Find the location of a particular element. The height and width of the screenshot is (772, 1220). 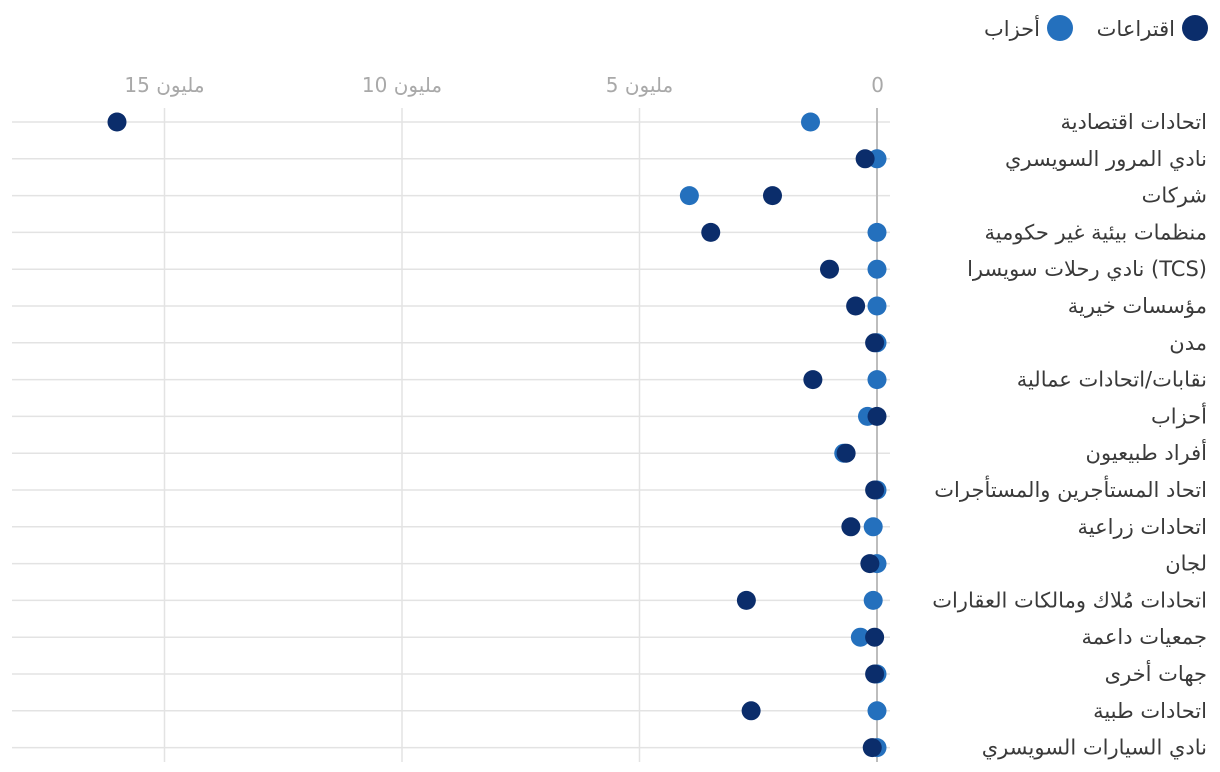

category-label: مدن is located at coordinates (1188, 343).